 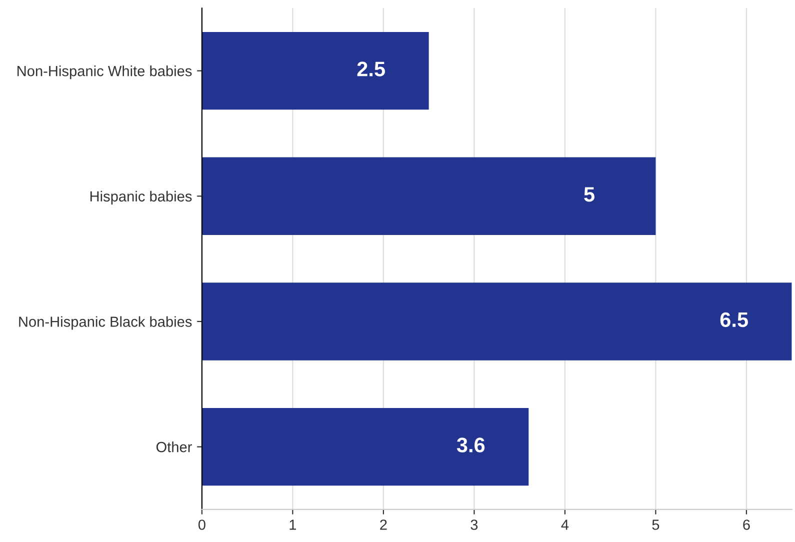 I want to click on x-tick-label: 3, so click(x=474, y=525).